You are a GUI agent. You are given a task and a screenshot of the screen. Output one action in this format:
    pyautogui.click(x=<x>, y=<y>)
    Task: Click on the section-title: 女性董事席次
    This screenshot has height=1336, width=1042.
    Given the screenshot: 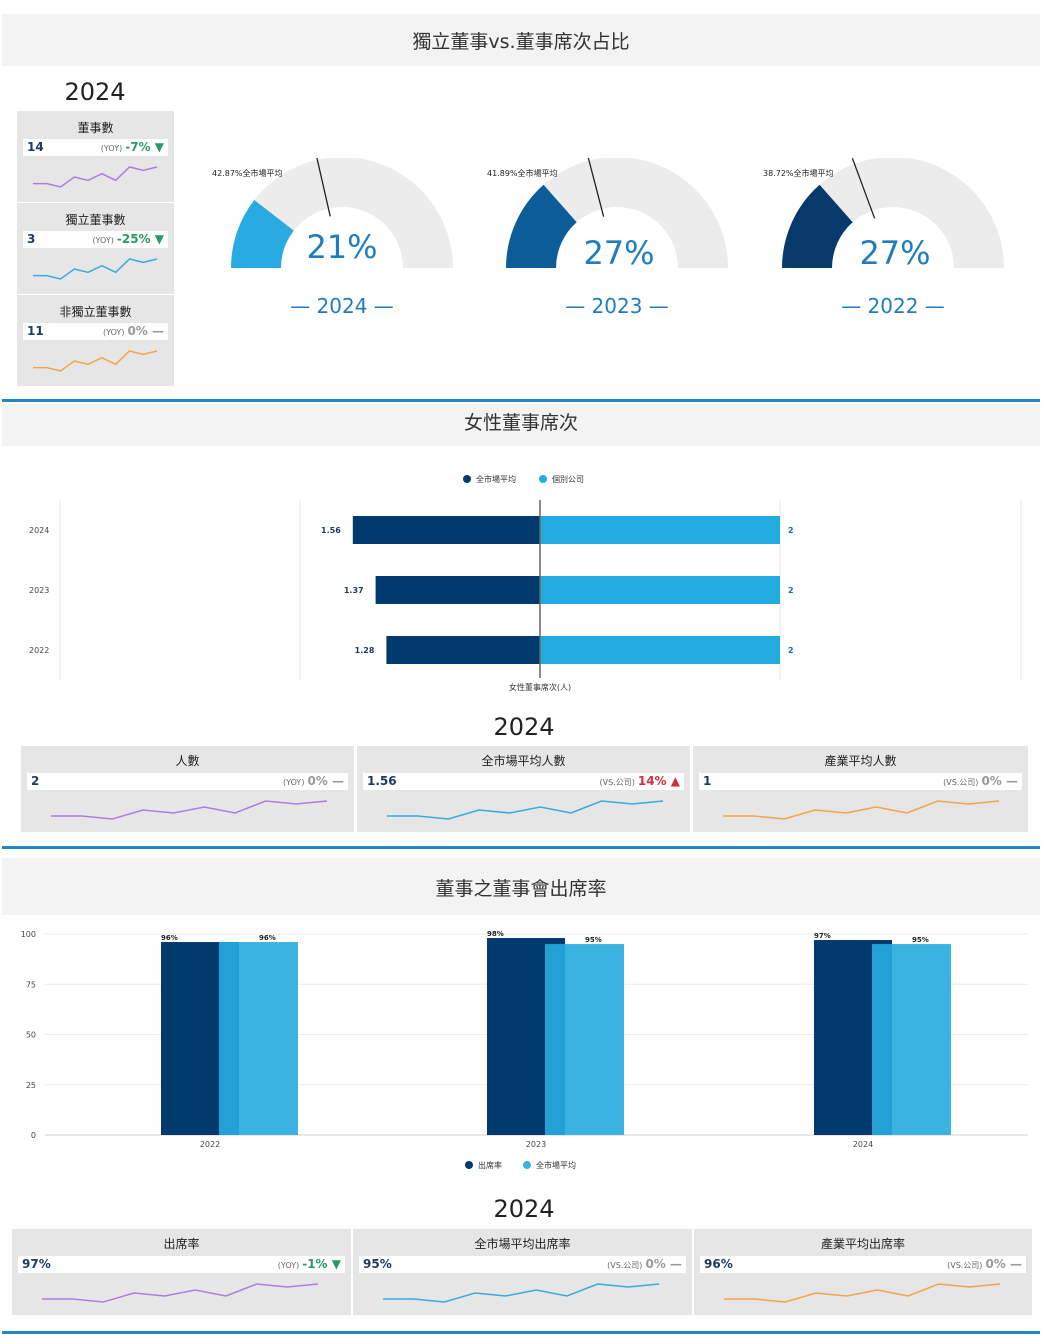 What is the action you would take?
    pyautogui.click(x=520, y=423)
    